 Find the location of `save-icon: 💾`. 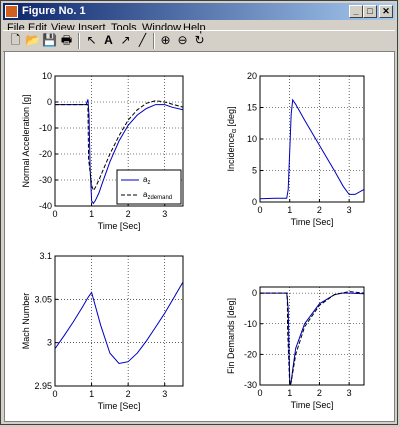

save-icon: 💾 is located at coordinates (49, 40).